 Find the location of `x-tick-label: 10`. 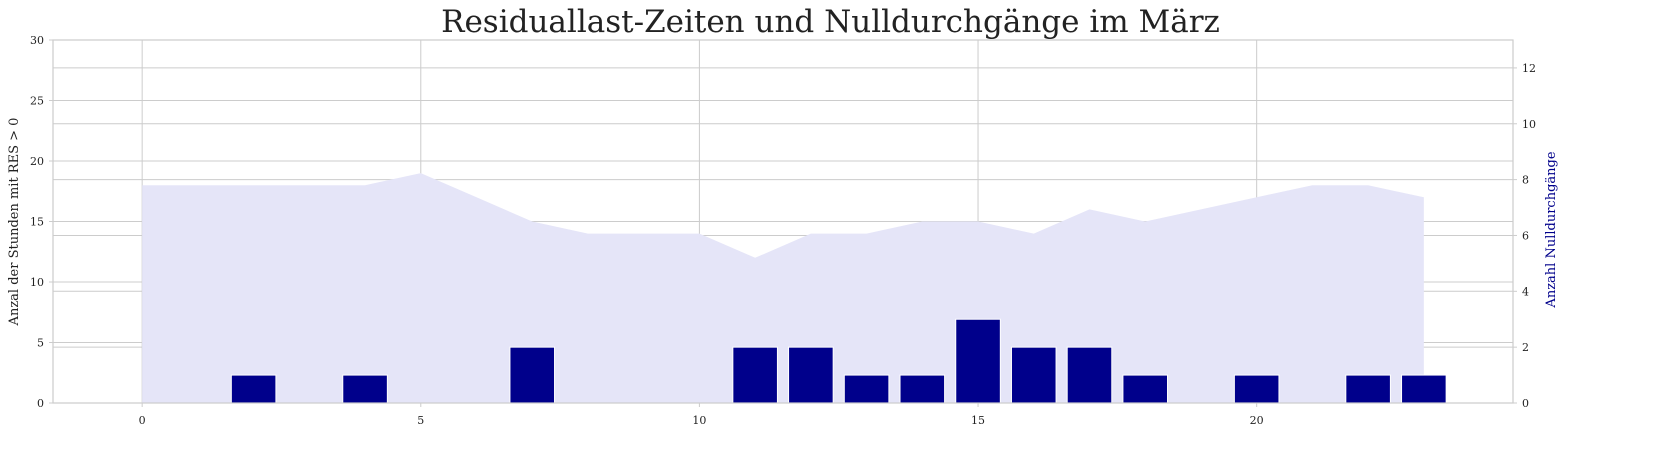

x-tick-label: 10 is located at coordinates (699, 420).